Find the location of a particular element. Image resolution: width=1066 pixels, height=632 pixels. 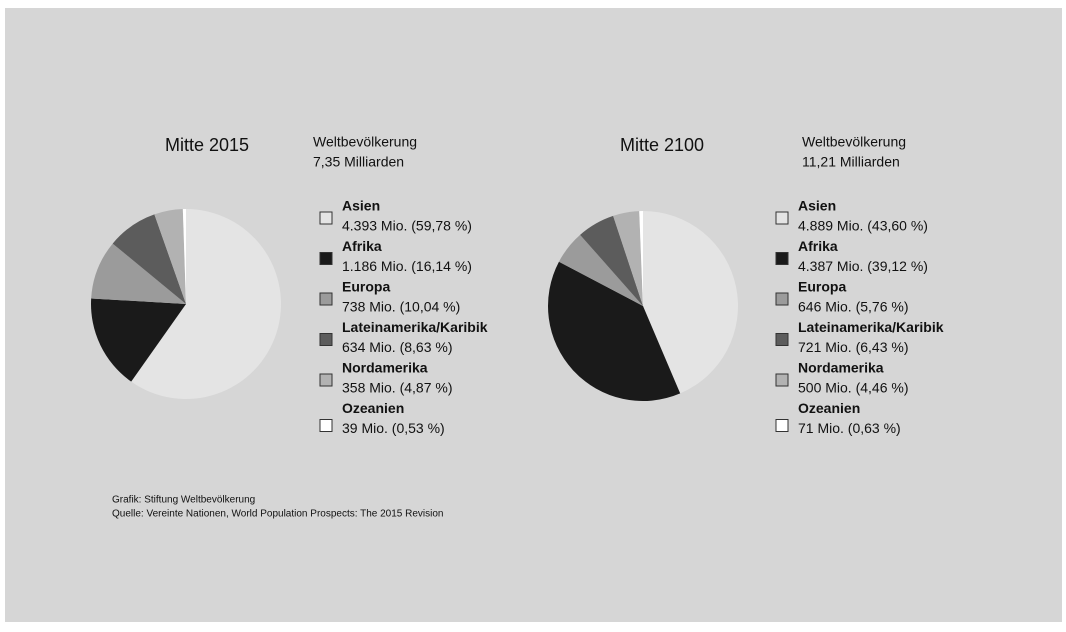

subtitle: 7,35 Milliarden is located at coordinates (358, 162).